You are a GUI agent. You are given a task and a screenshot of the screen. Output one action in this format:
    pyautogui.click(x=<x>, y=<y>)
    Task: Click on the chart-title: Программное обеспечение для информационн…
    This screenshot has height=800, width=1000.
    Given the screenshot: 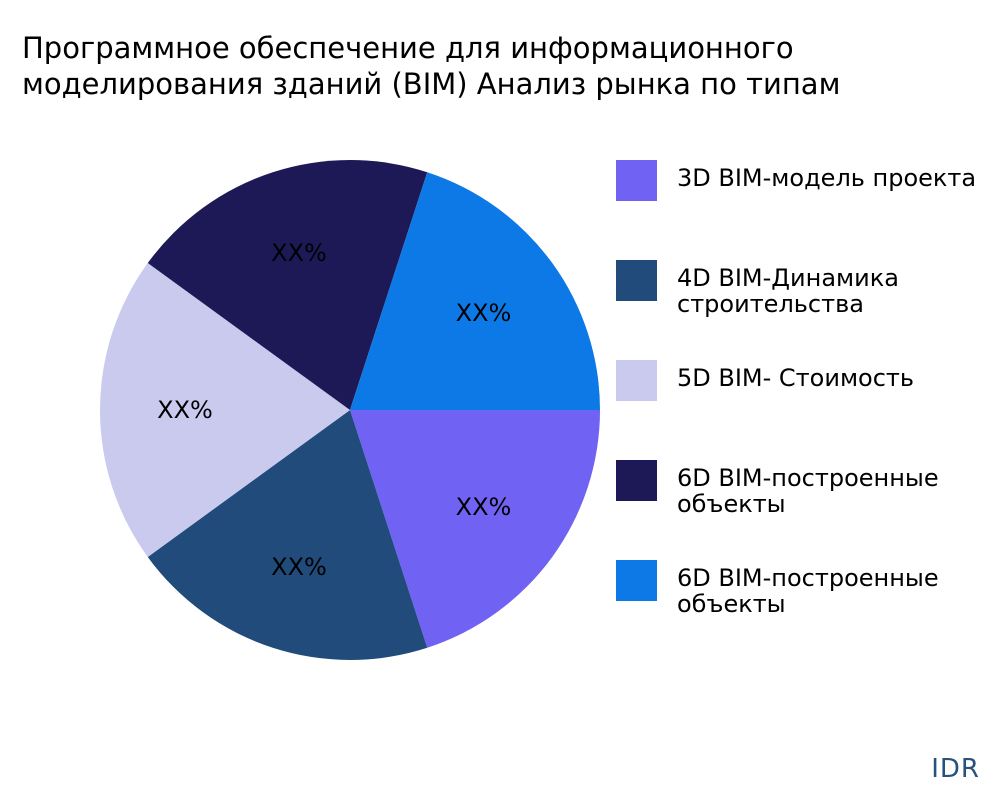 What is the action you would take?
    pyautogui.click(x=431, y=66)
    